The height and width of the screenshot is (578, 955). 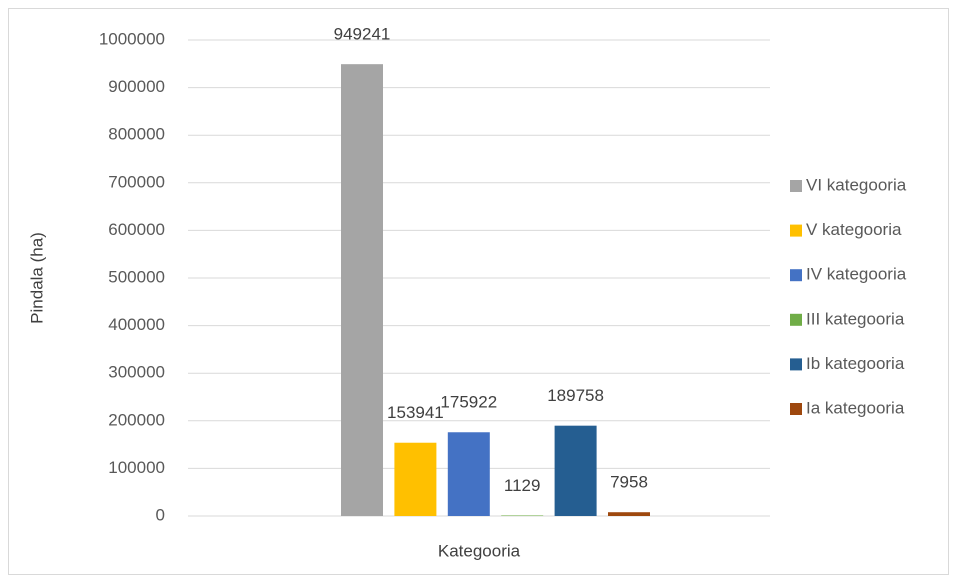 What do you see at coordinates (854, 229) in the screenshot?
I see `legend-label: V kategooria` at bounding box center [854, 229].